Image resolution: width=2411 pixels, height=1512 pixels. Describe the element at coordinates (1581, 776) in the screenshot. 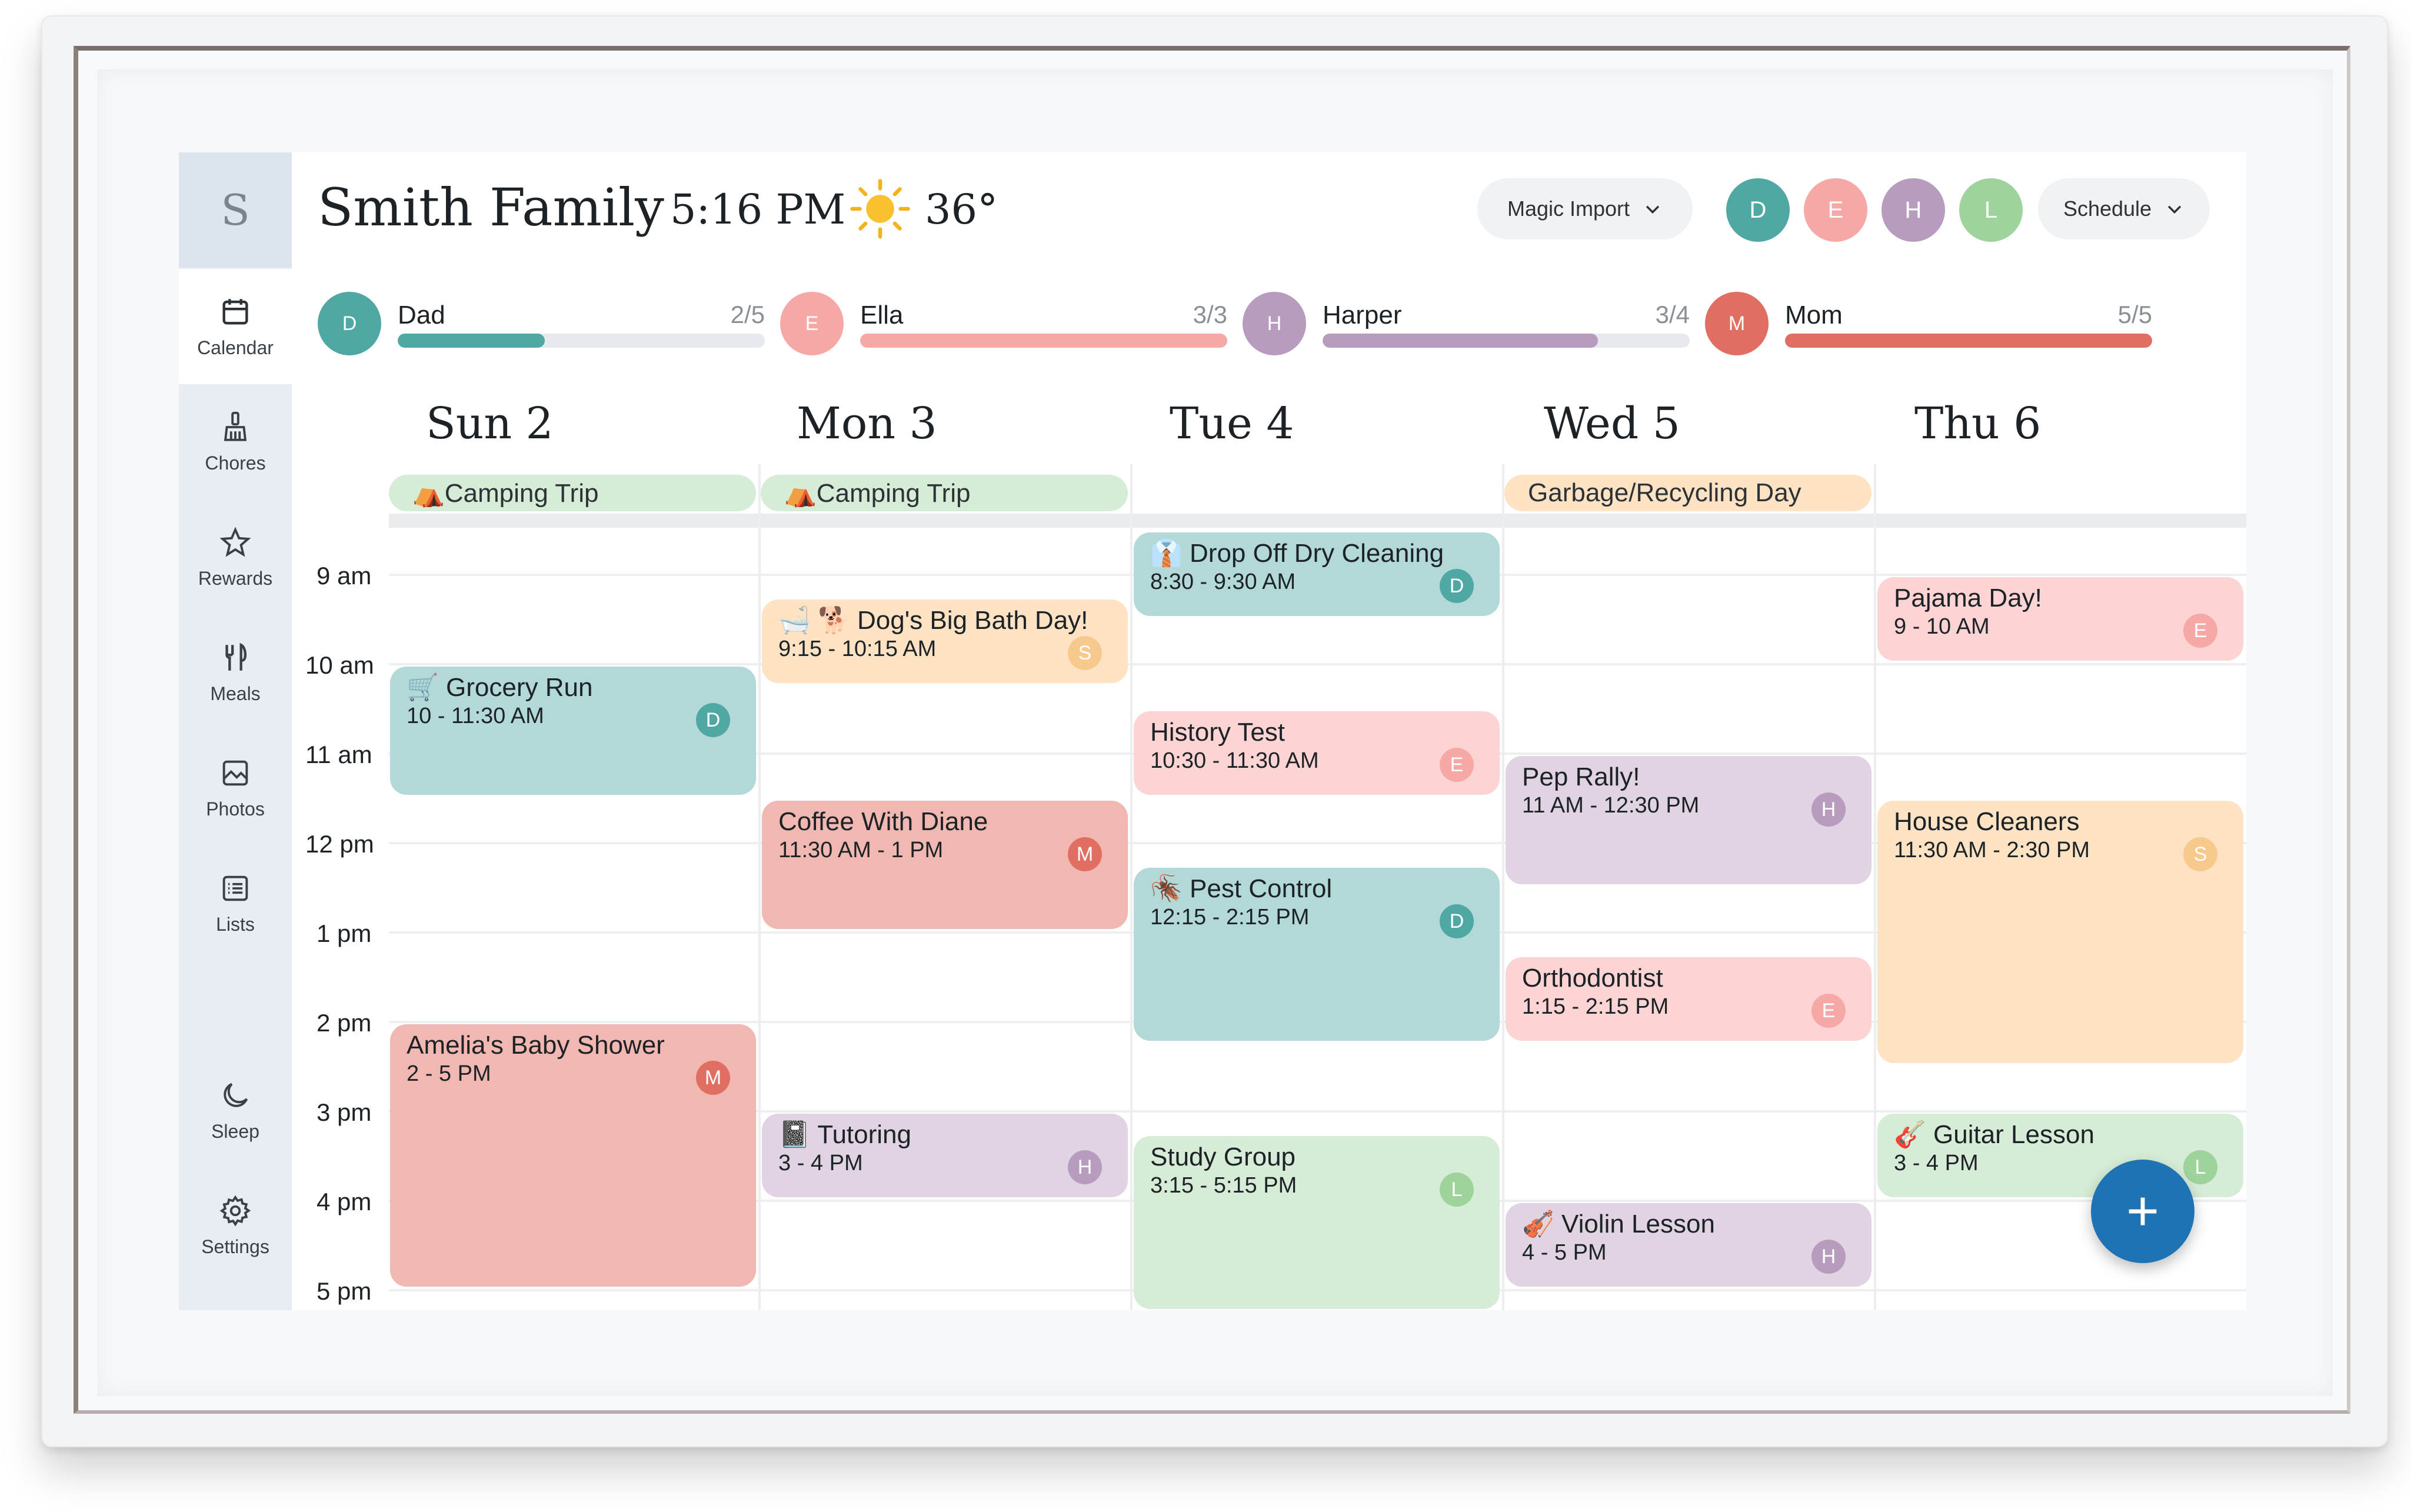

I see `event-title: Pep Rally!` at that location.